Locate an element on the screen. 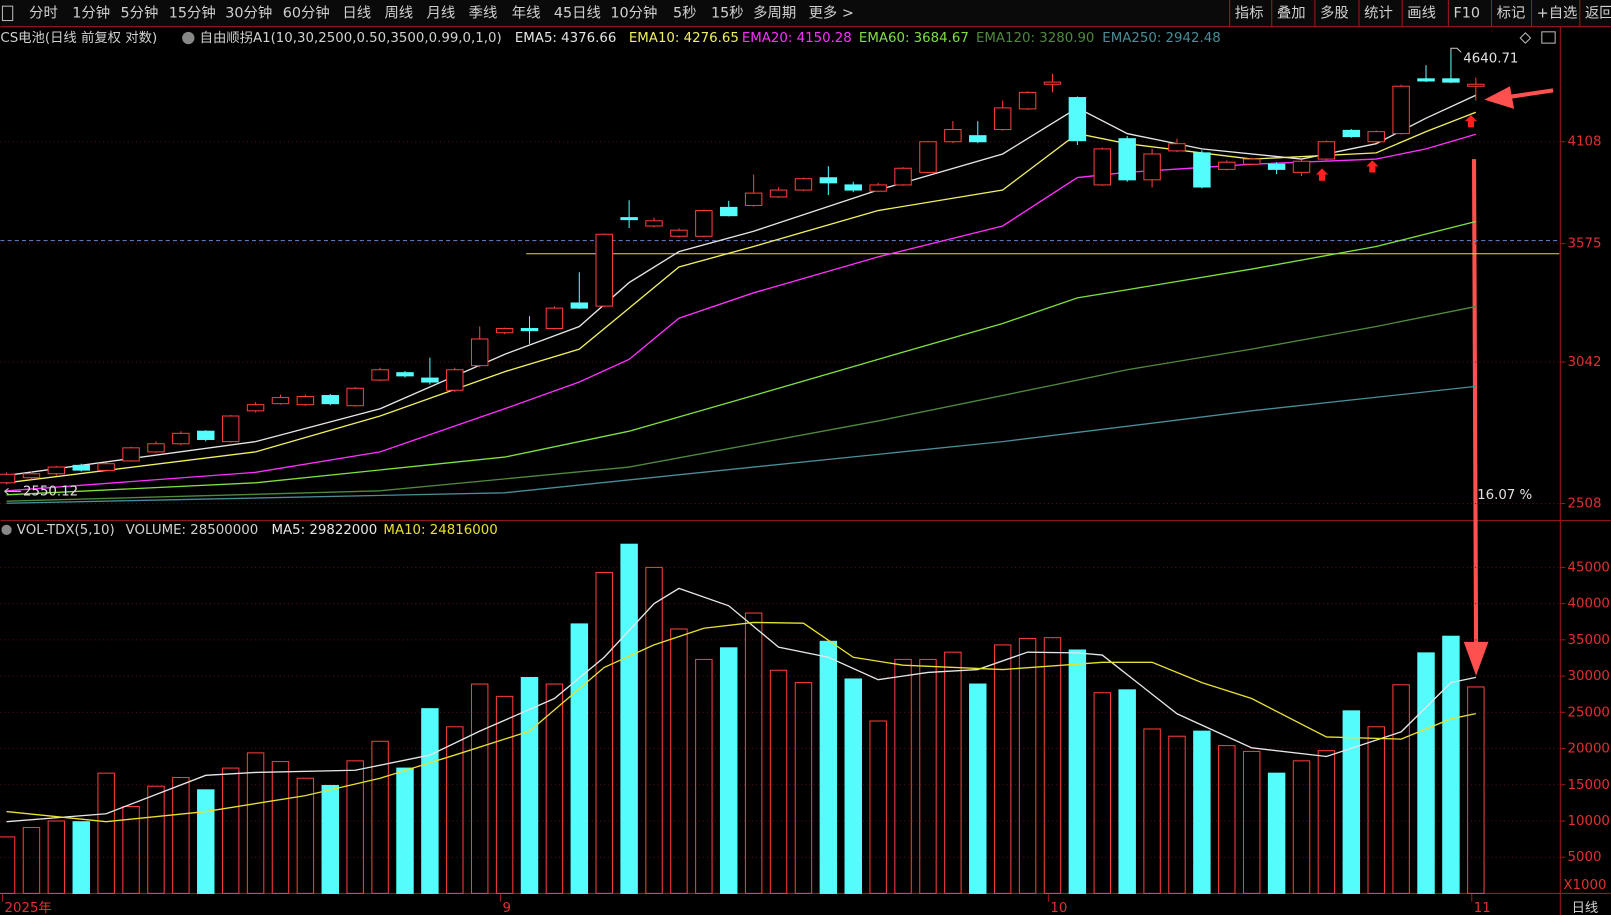 The image size is (1611, 915). tool-button: 叠加 is located at coordinates (1291, 12).